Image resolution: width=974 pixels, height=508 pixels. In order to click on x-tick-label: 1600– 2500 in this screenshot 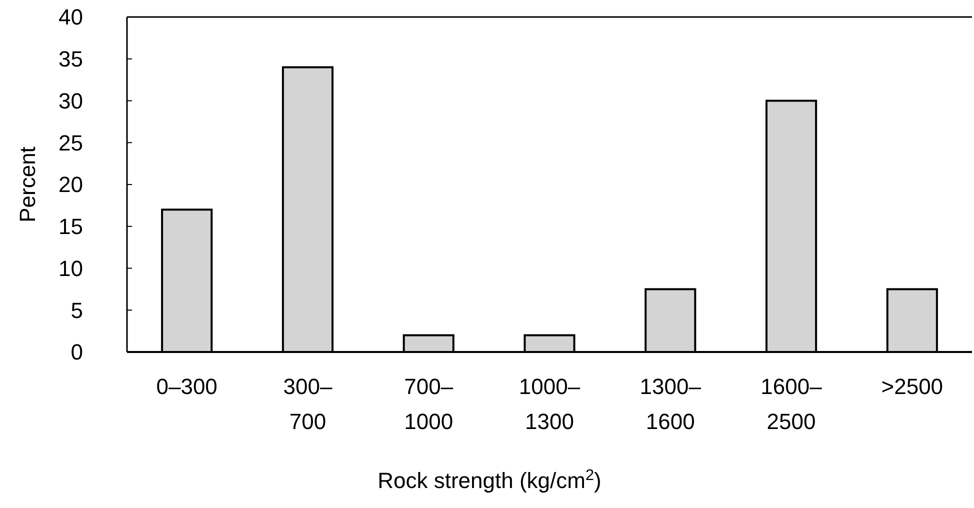, I will do `click(791, 404)`.